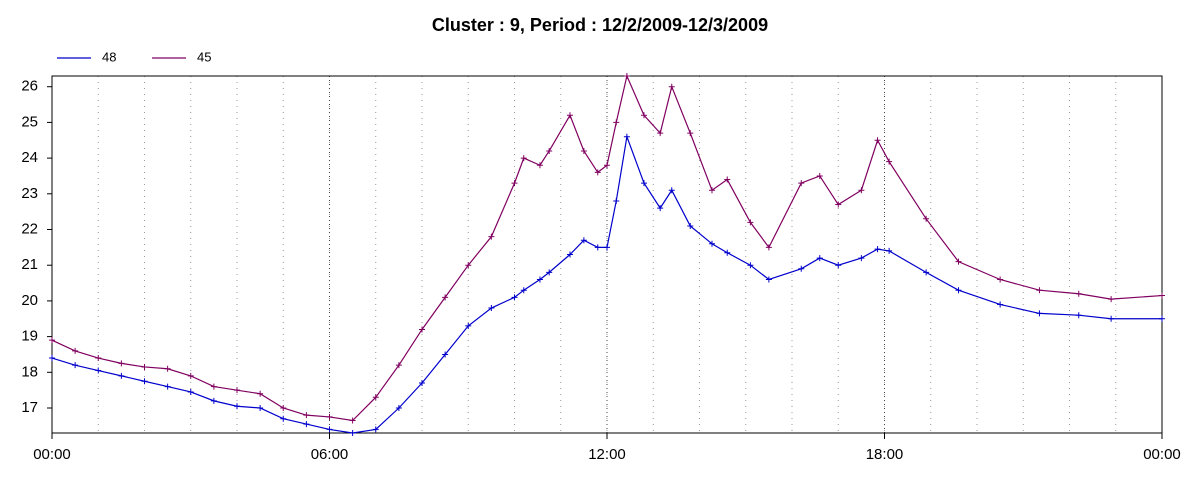 Image resolution: width=1200 pixels, height=480 pixels. What do you see at coordinates (29, 228) in the screenshot?
I see `y-tick-label: 22` at bounding box center [29, 228].